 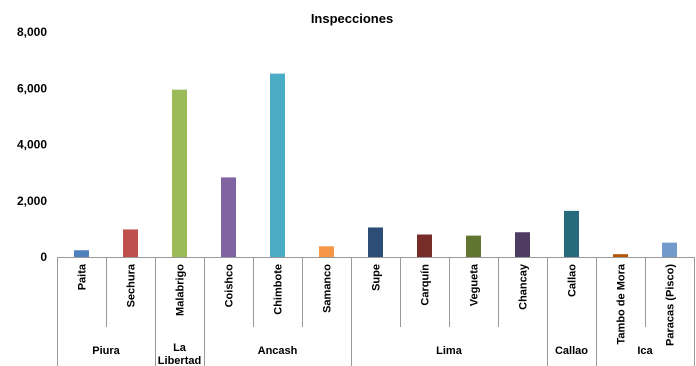 I want to click on category-label: Callao, so click(x=573, y=280).